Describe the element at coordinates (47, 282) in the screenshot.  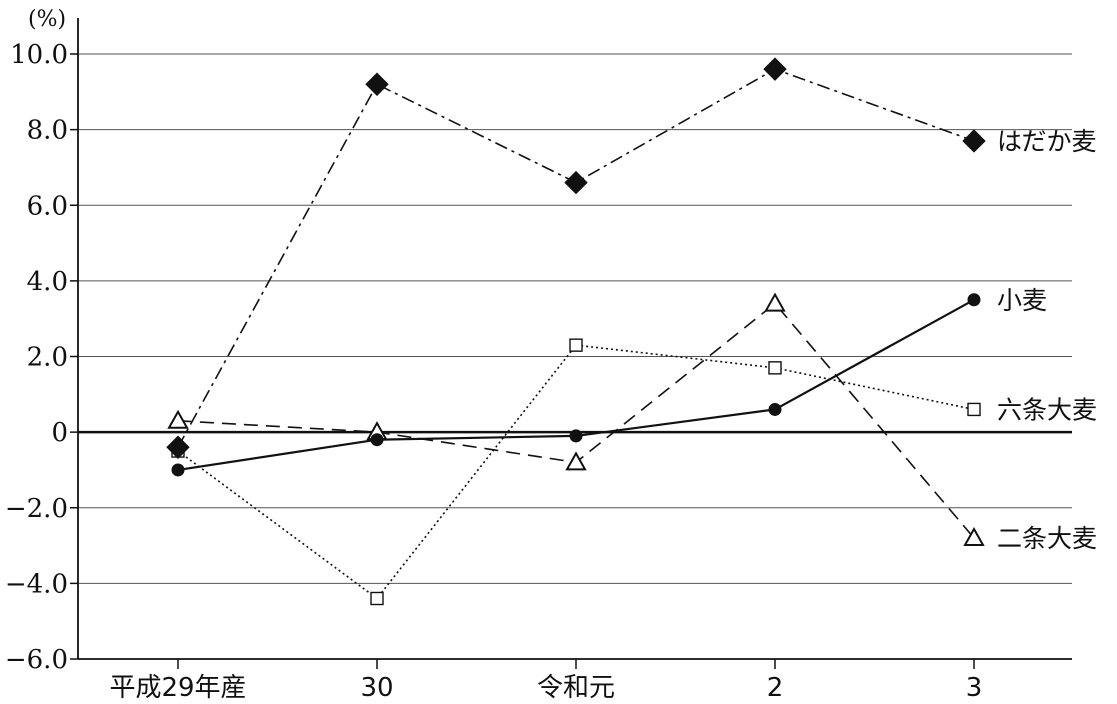
I see `y-tick-label: 4.0` at that location.